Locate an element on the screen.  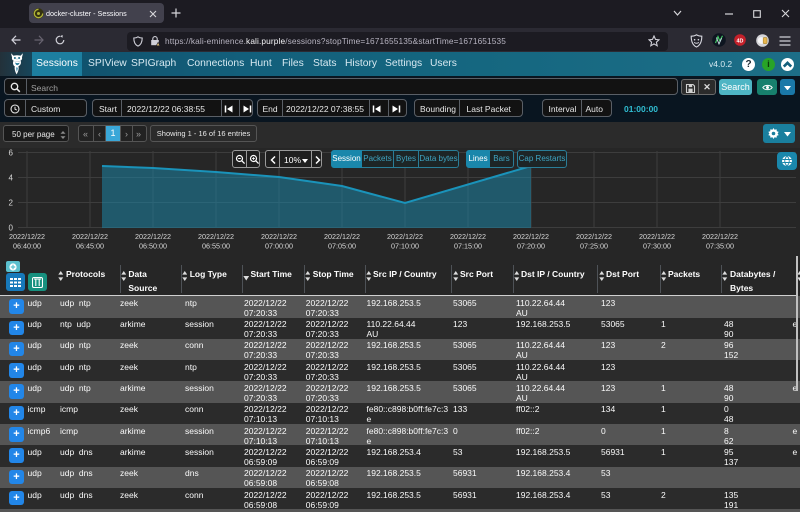
svg-text: 0 is located at coordinates (11, 228).